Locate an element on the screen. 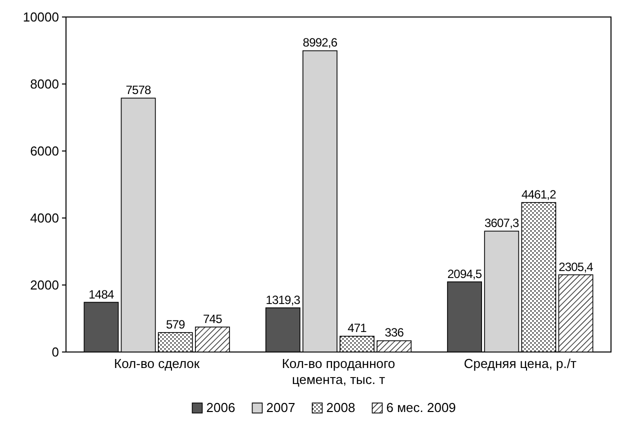 This screenshot has height=424, width=619. data-label: 7578 is located at coordinates (139, 90).